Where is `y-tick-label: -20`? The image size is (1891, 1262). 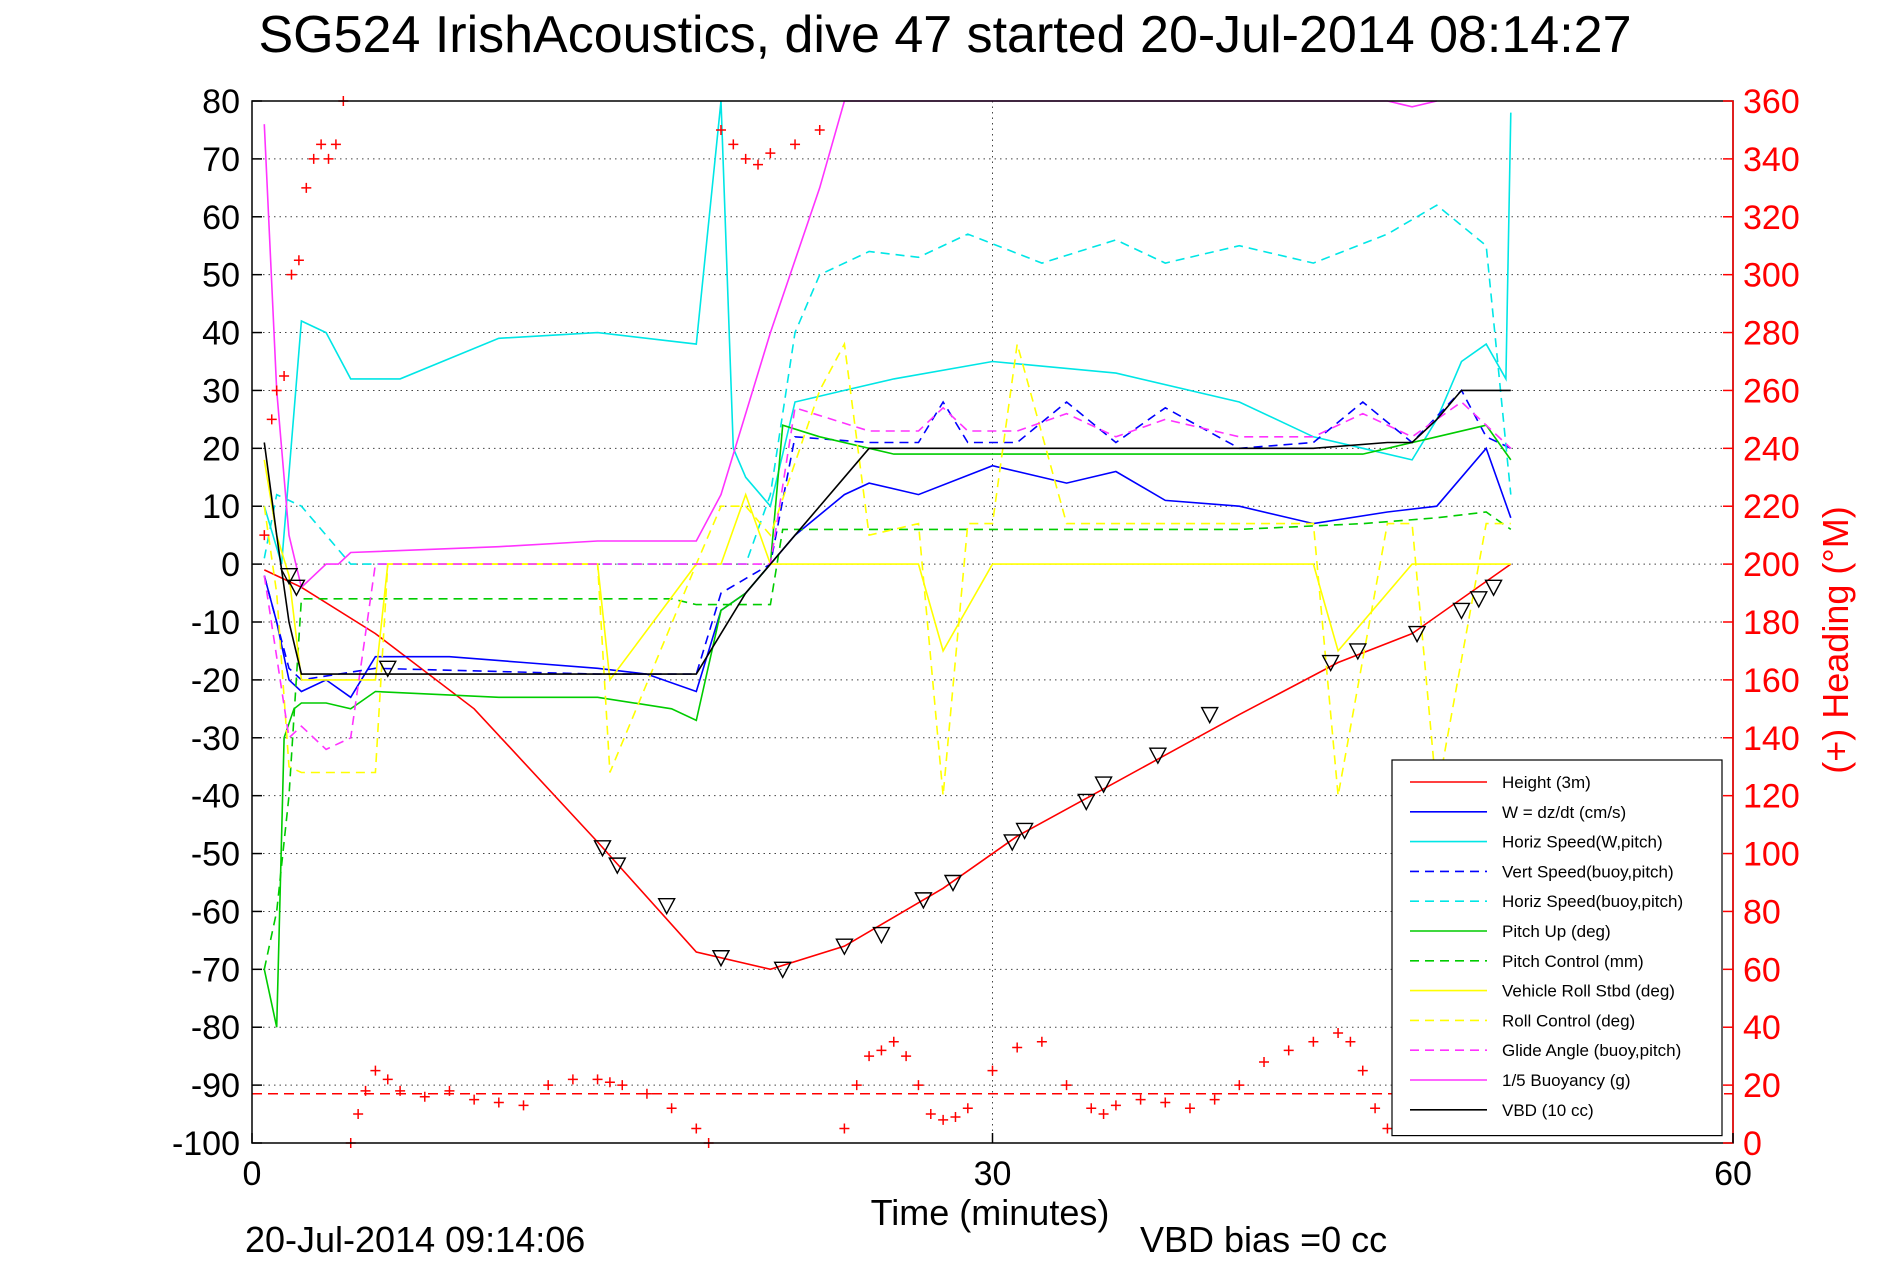 y-tick-label: -20 is located at coordinates (215, 681).